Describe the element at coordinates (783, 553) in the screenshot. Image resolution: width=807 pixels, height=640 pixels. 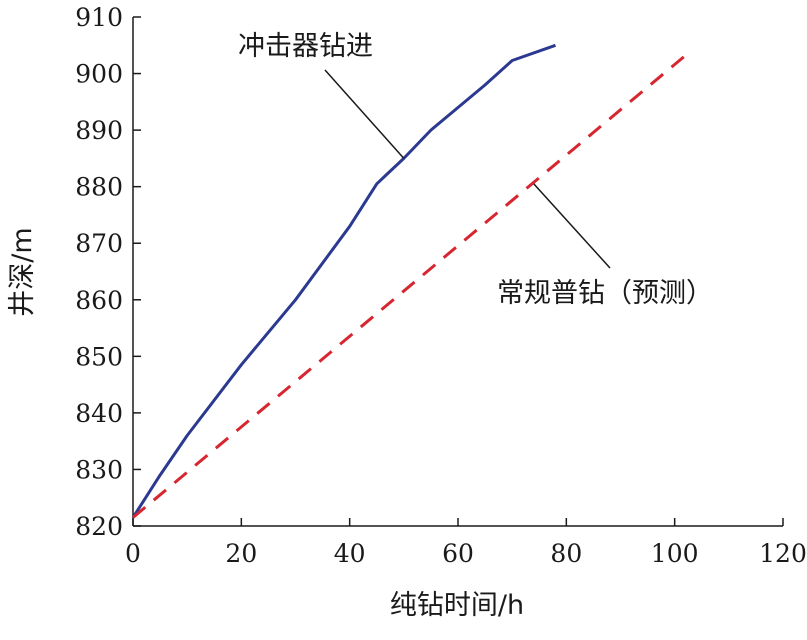
I see `x-tick-label: 120` at that location.